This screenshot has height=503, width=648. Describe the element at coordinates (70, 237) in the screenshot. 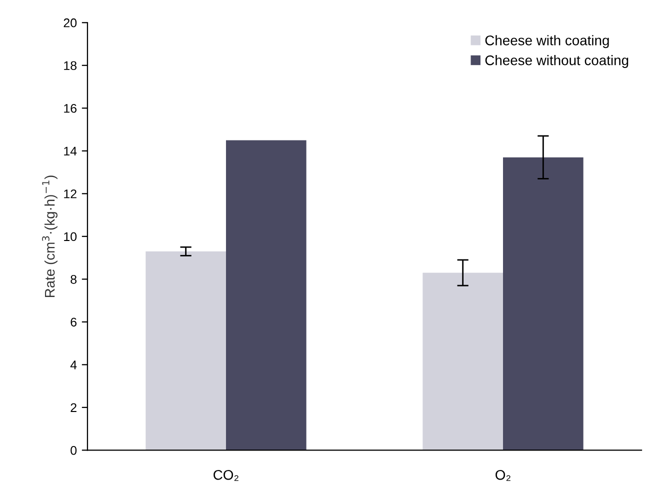

I see `y-tick-label: 10` at that location.